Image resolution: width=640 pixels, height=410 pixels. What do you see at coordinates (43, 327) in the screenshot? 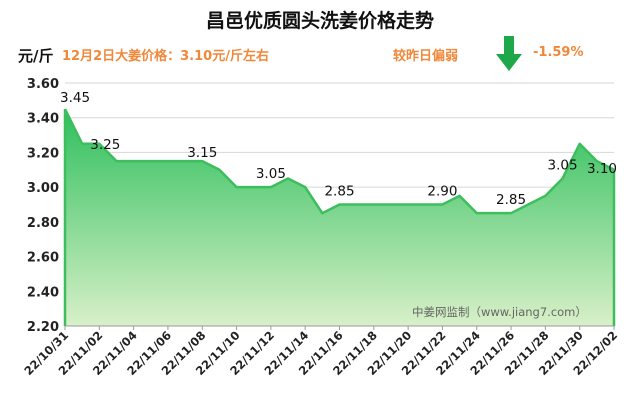
I see `y-tick-label: 2.20` at bounding box center [43, 327].